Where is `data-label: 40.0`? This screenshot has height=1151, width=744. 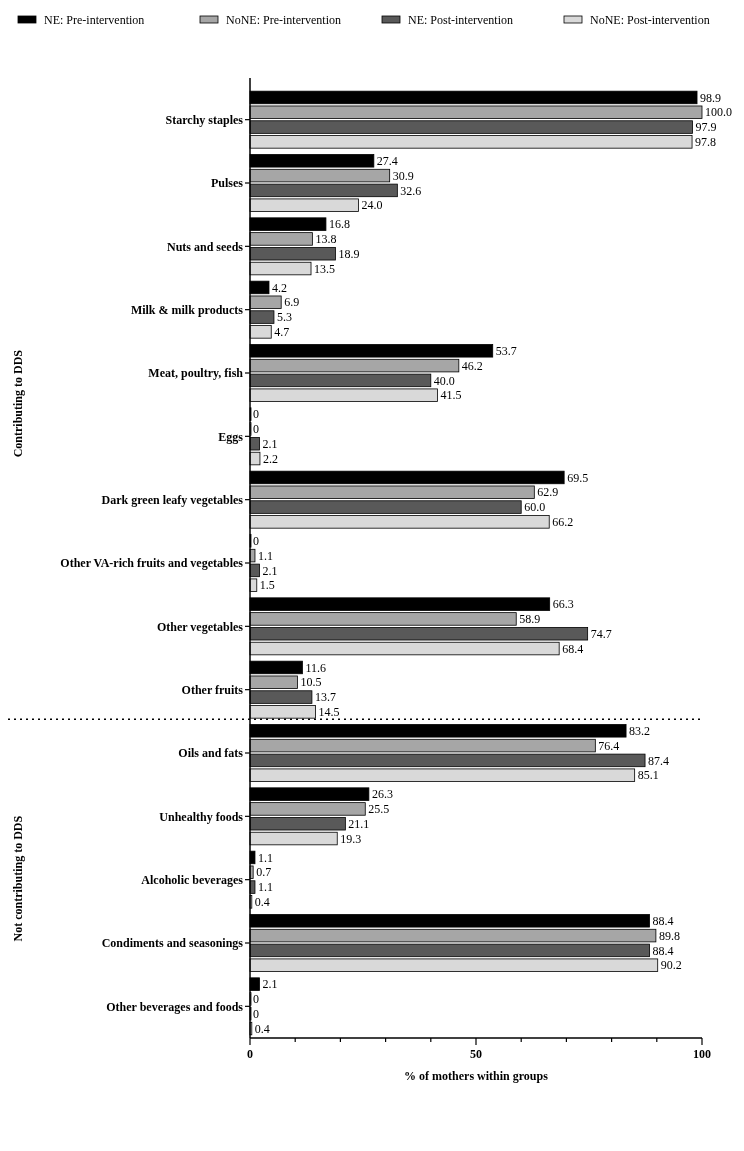 data-label: 40.0 is located at coordinates (444, 380).